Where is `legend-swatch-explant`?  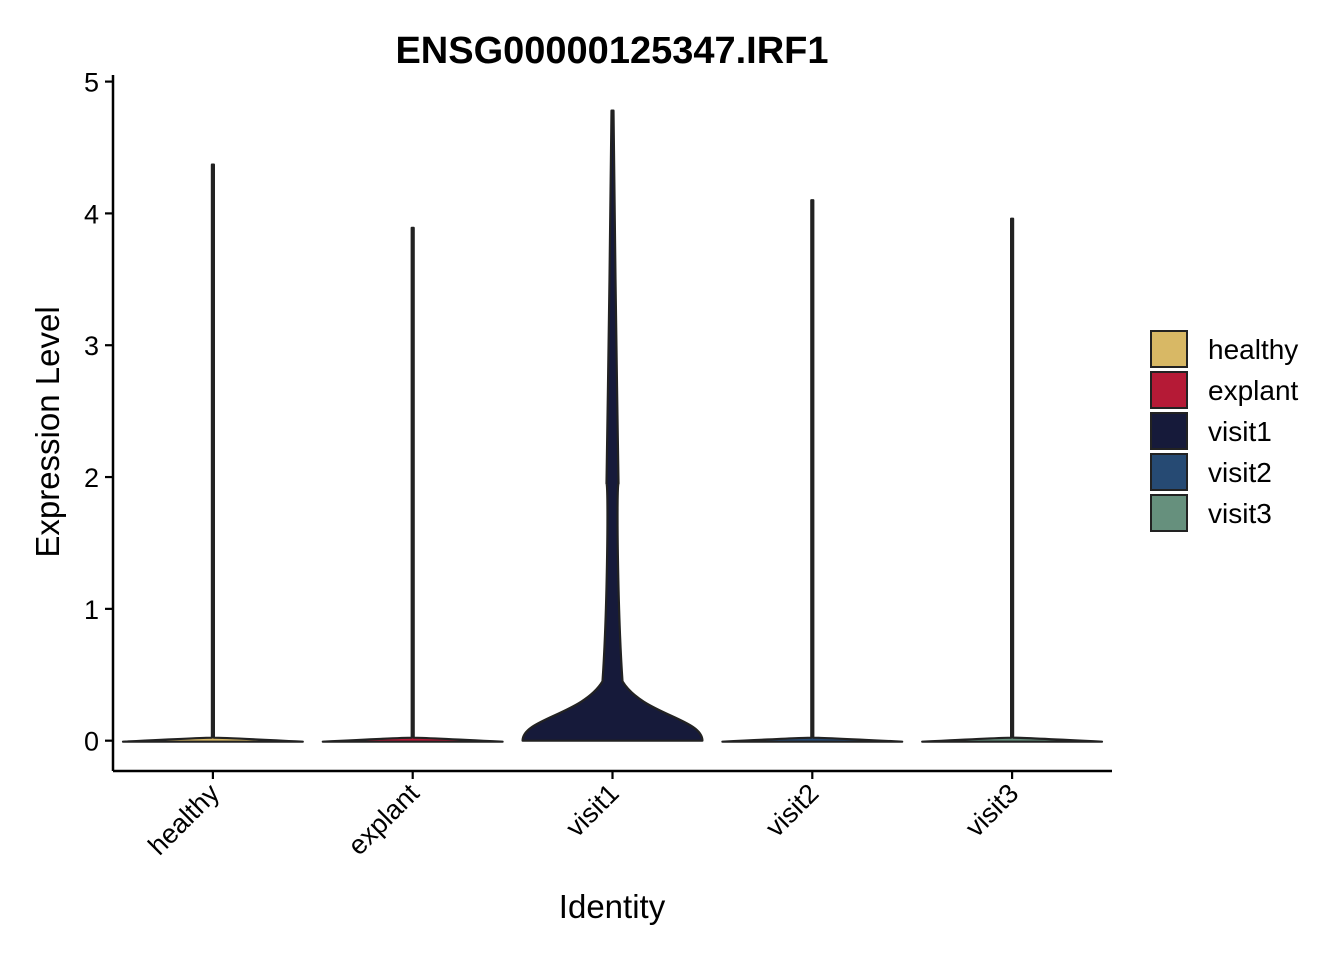
legend-swatch-explant is located at coordinates (1169, 390).